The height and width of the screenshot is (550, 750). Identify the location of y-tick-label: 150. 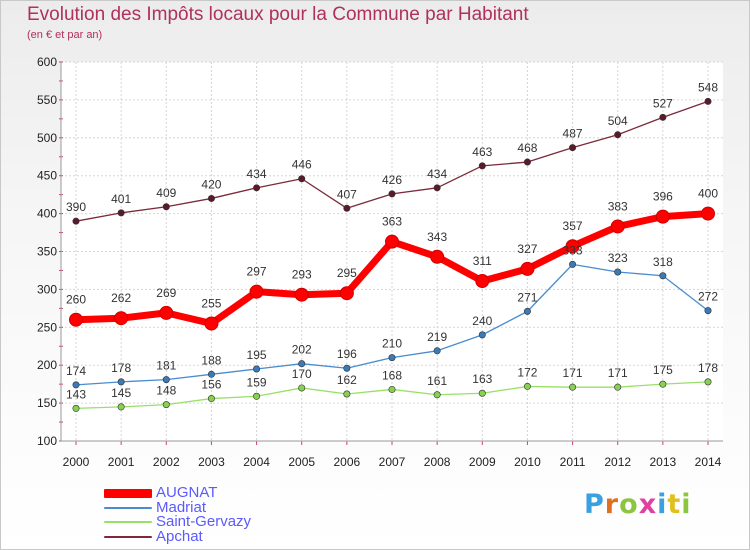
(47, 403).